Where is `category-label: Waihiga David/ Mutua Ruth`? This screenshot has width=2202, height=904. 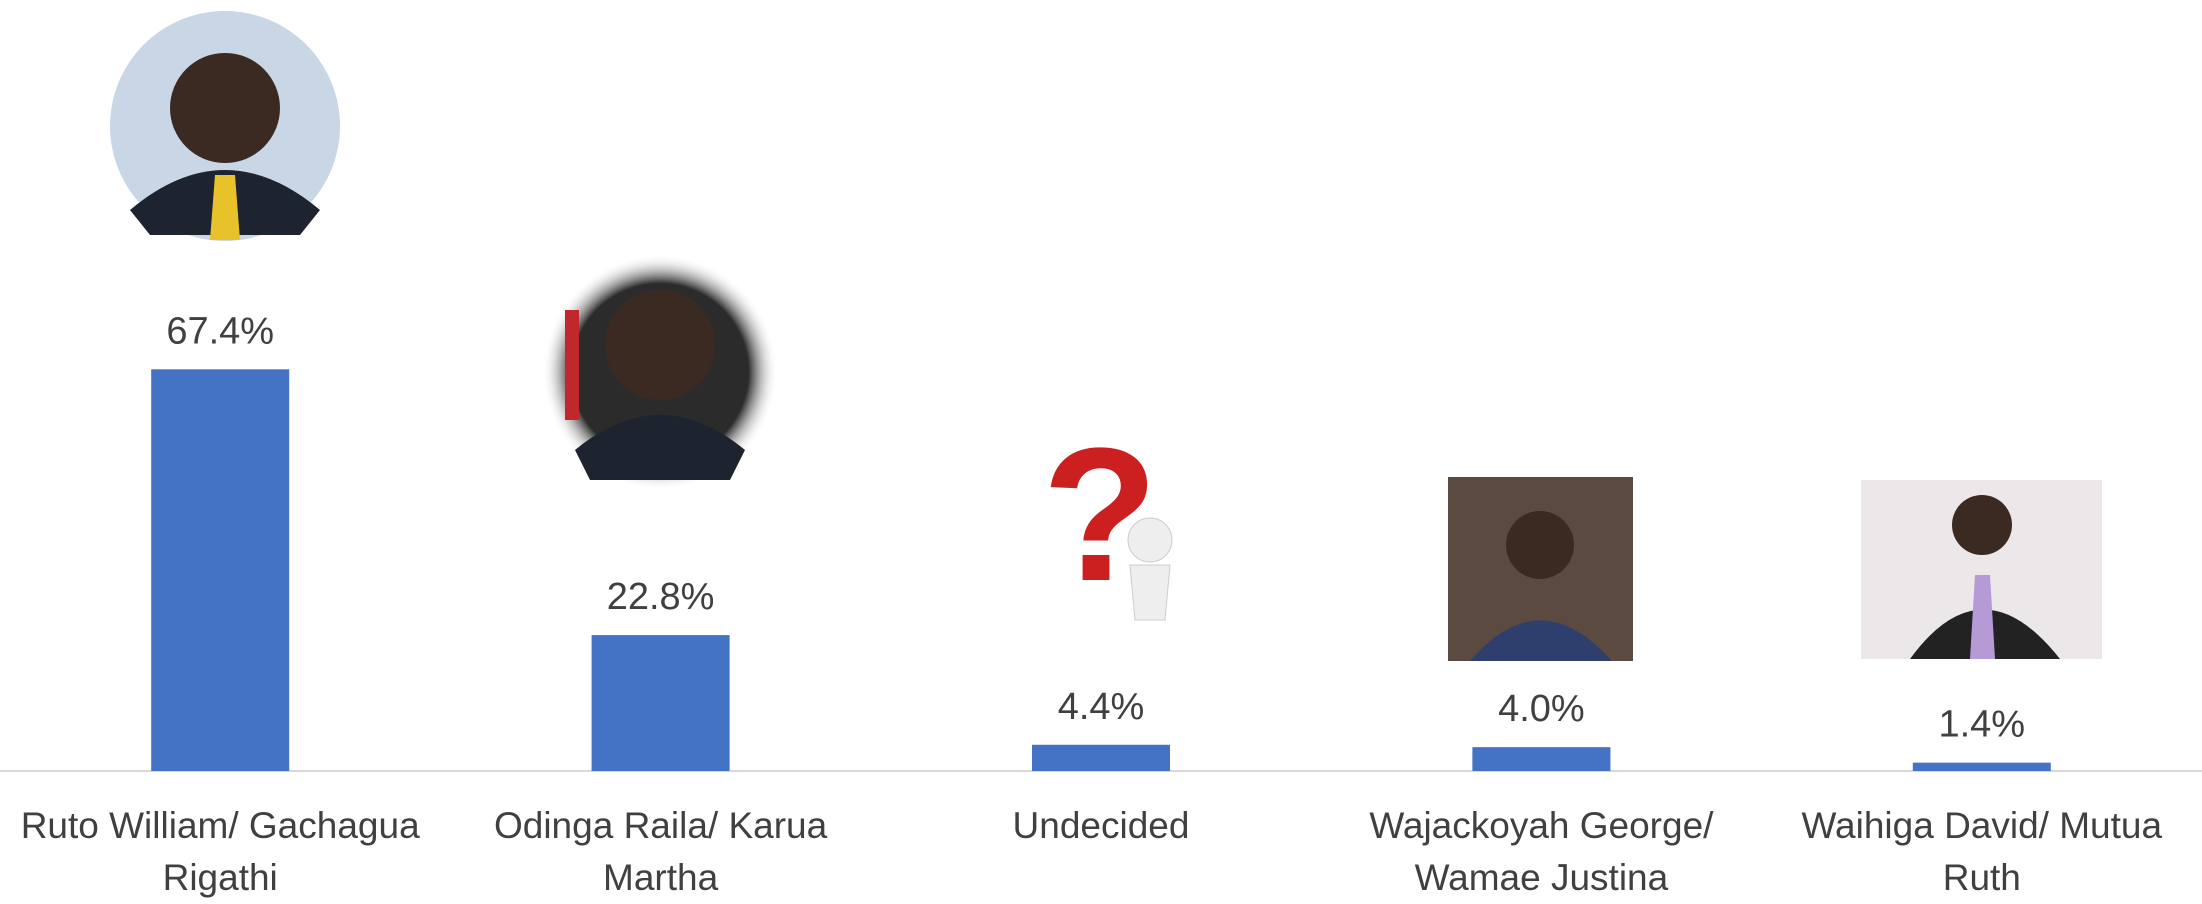
category-label: Waihiga David/ Mutua Ruth is located at coordinates (1982, 851).